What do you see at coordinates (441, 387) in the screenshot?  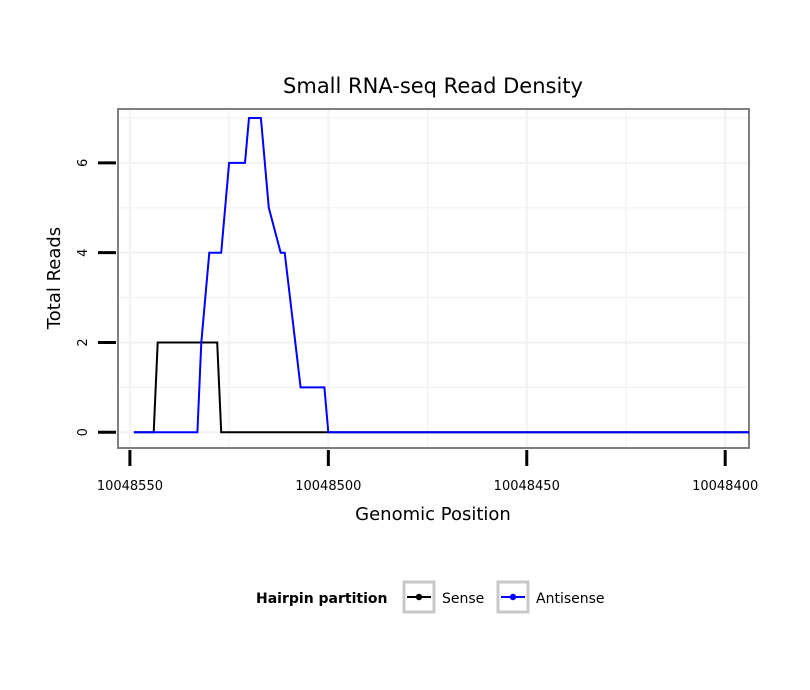 I see `series-line-sense` at bounding box center [441, 387].